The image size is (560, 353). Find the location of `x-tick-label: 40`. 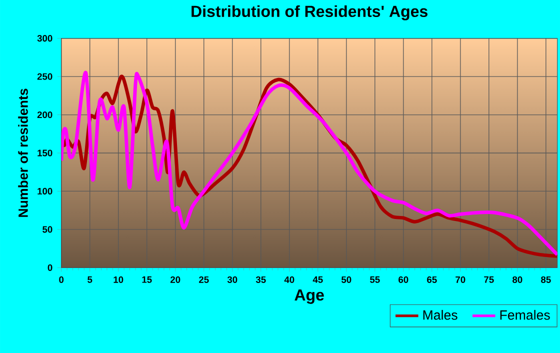

x-tick-label: 40 is located at coordinates (289, 279).